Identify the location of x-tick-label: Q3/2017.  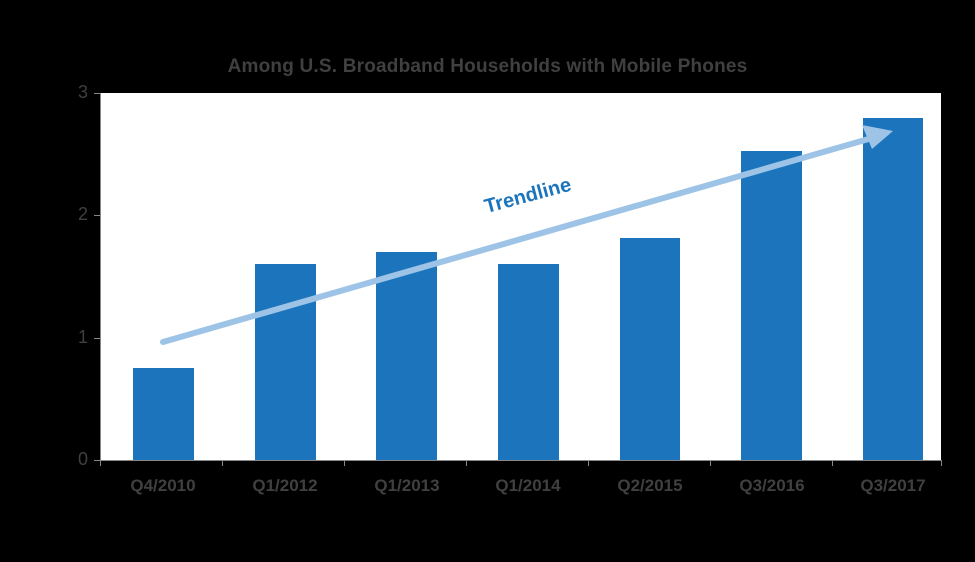
(893, 485).